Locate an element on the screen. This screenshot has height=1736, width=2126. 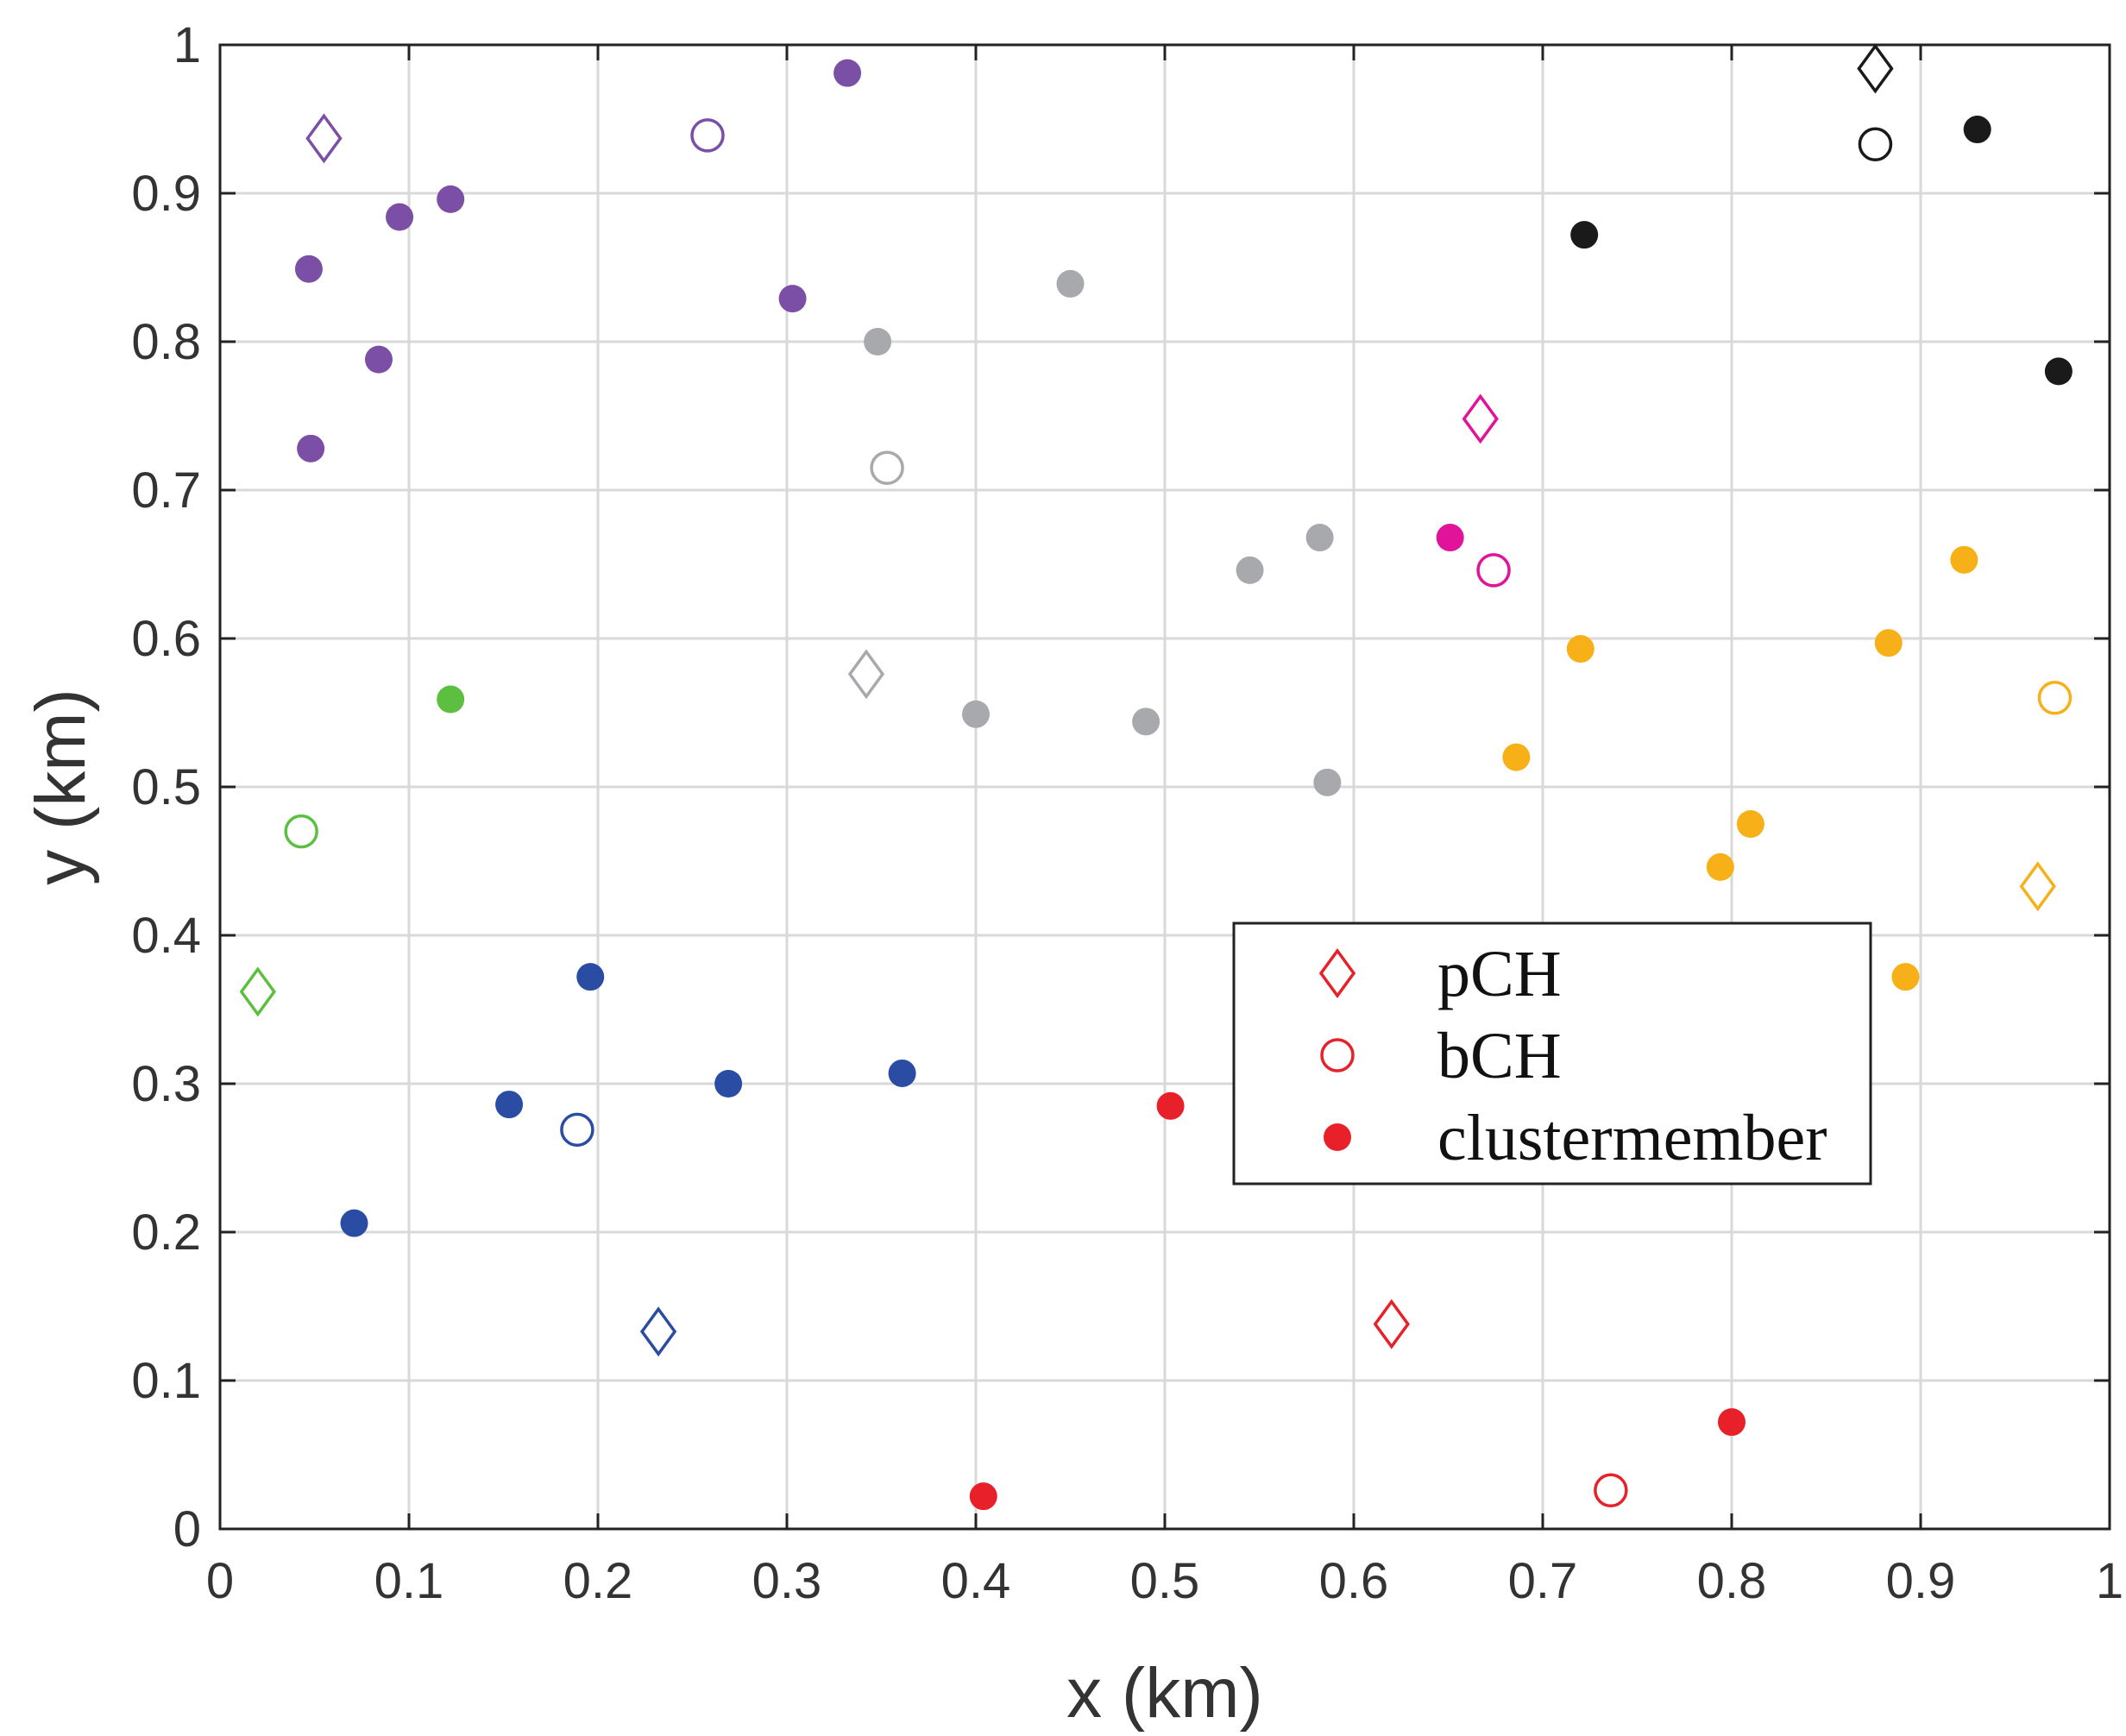
legend-label: pCH is located at coordinates (1499, 974).